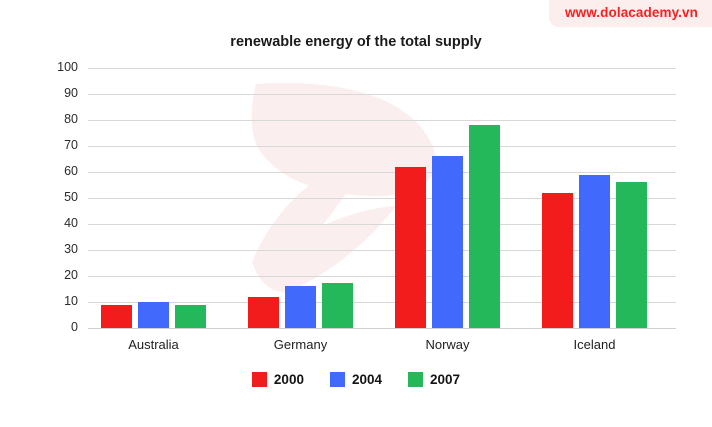  What do you see at coordinates (382, 348) in the screenshot?
I see `x-axis-tick-labels: Australia Germany Norway Iceland` at bounding box center [382, 348].